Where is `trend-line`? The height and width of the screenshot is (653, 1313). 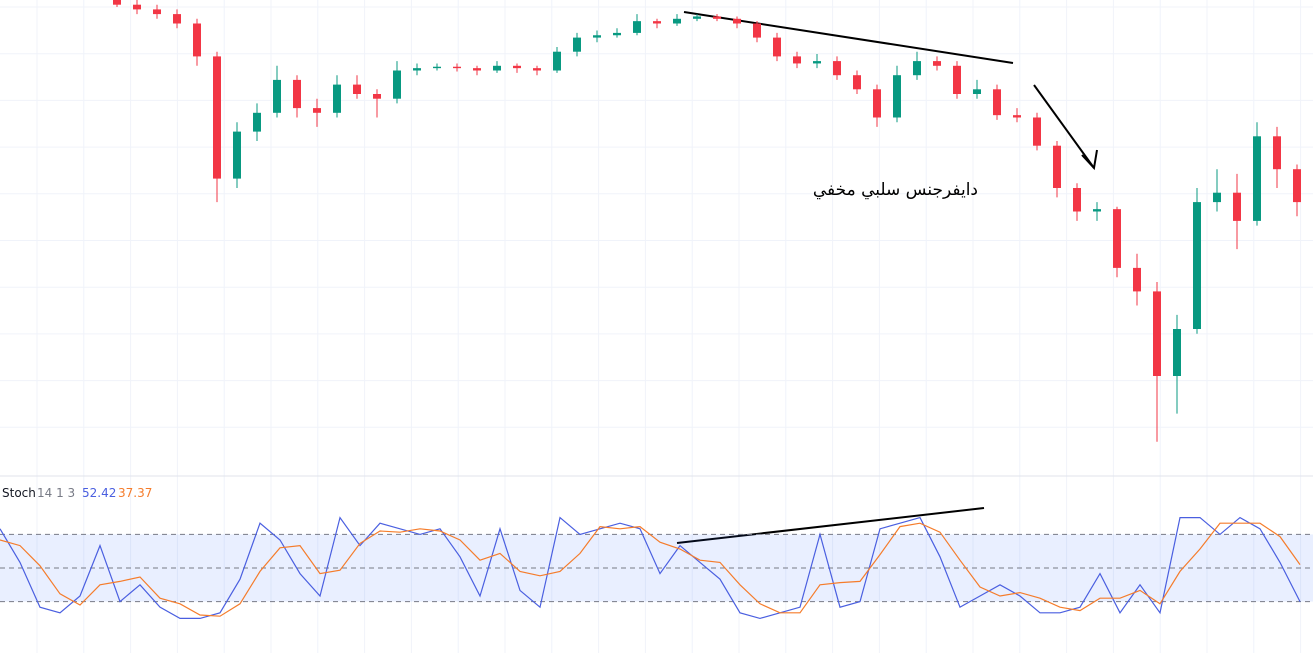
trend-line is located at coordinates (830, 525).